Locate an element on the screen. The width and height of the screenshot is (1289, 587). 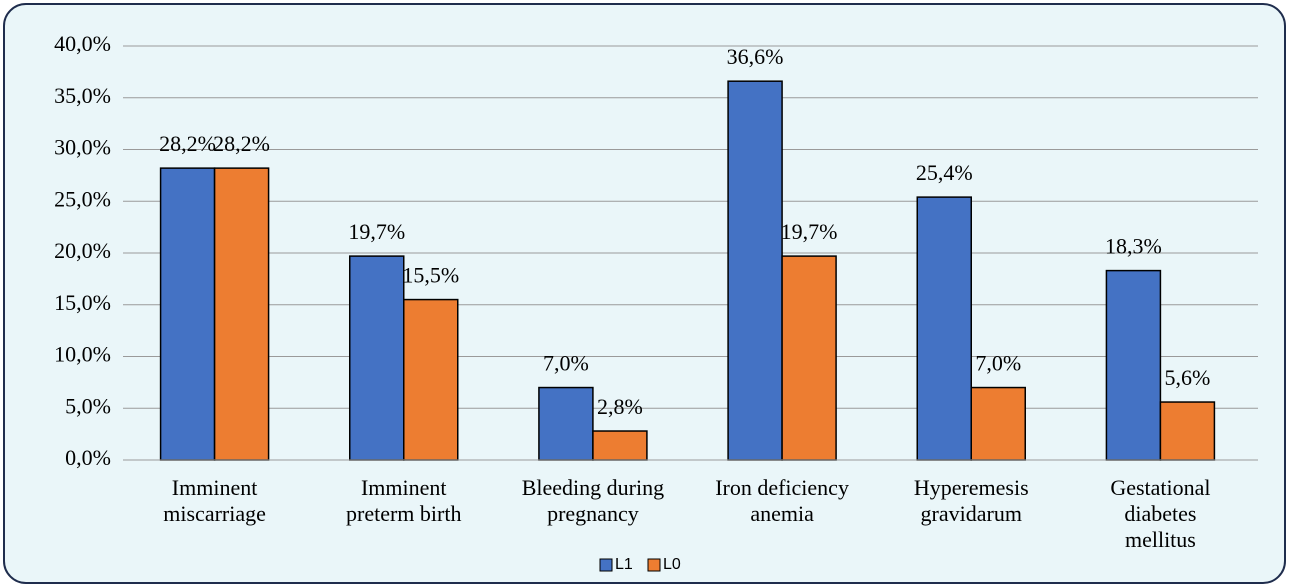
data-label: 36,6% is located at coordinates (755, 56).